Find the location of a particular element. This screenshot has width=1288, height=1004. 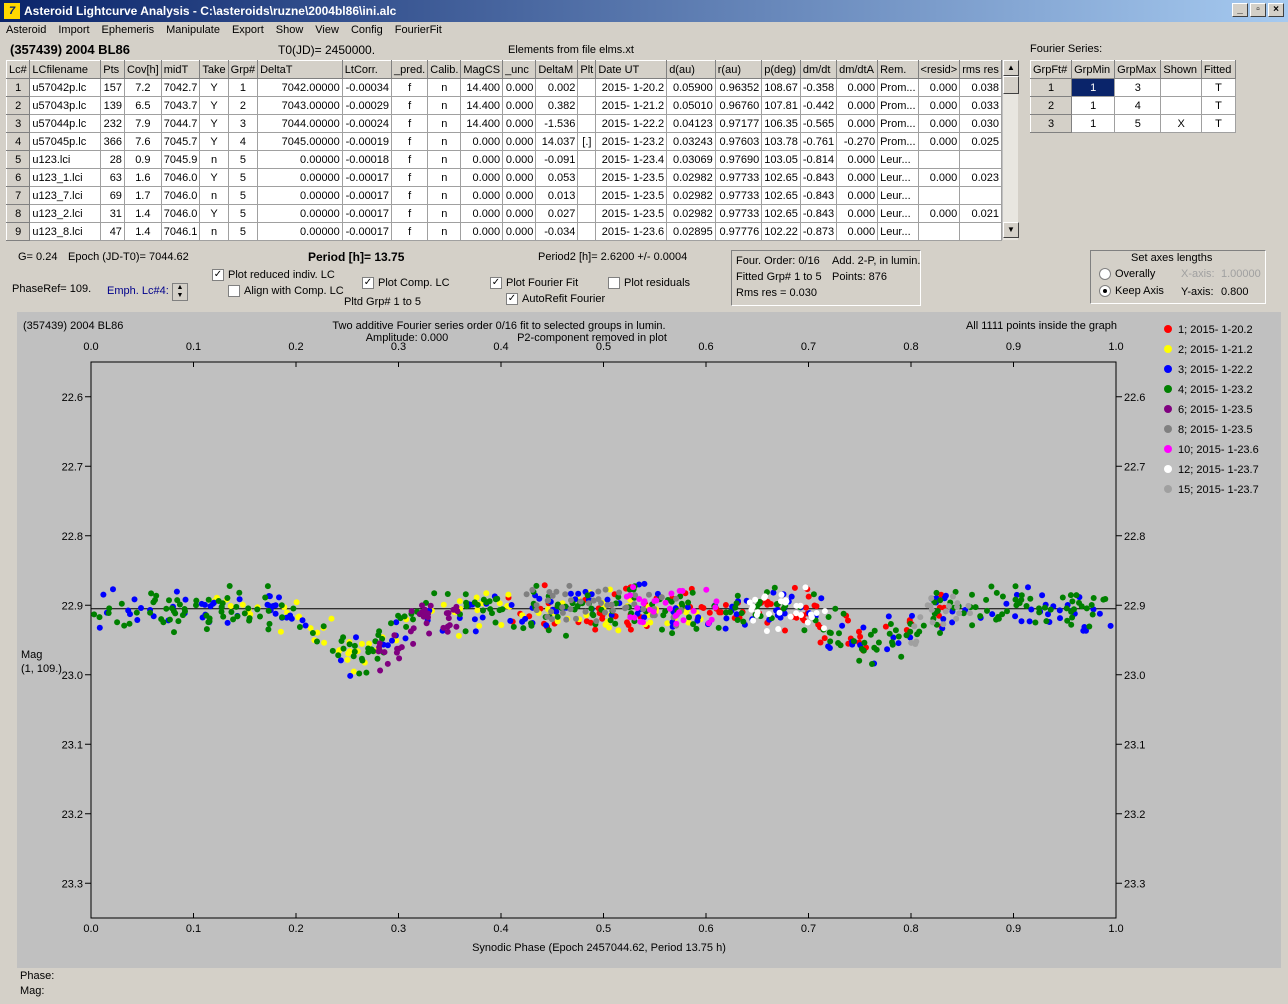

lc-column-header: Grp# is located at coordinates (243, 69).